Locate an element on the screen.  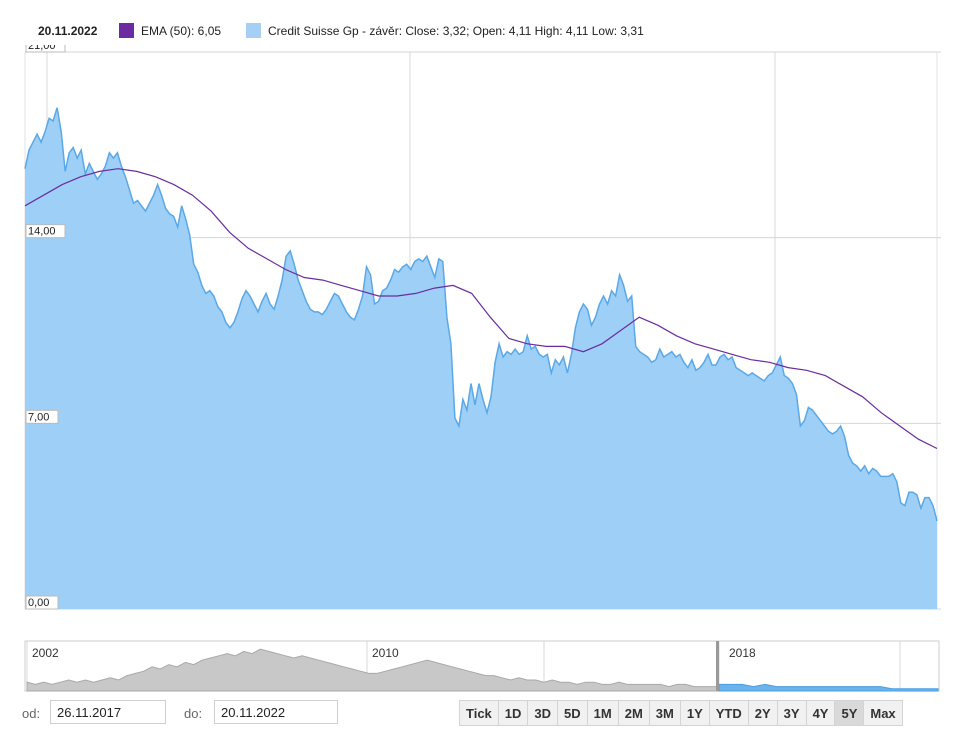
to-date-input is located at coordinates (276, 712).